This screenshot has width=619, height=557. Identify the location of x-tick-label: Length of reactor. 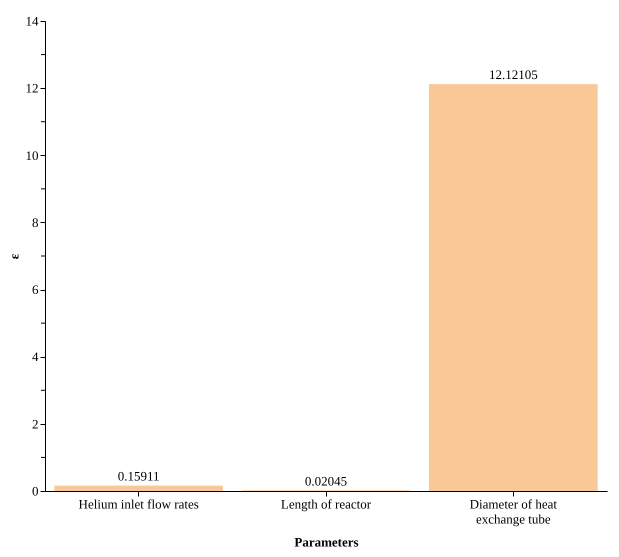
(326, 504).